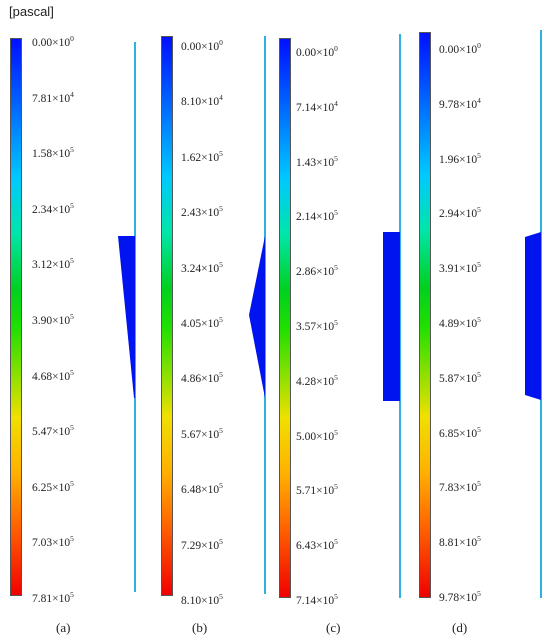  I want to click on colorbar-c-tick-label: 7.14×10⁴, so click(317, 106).